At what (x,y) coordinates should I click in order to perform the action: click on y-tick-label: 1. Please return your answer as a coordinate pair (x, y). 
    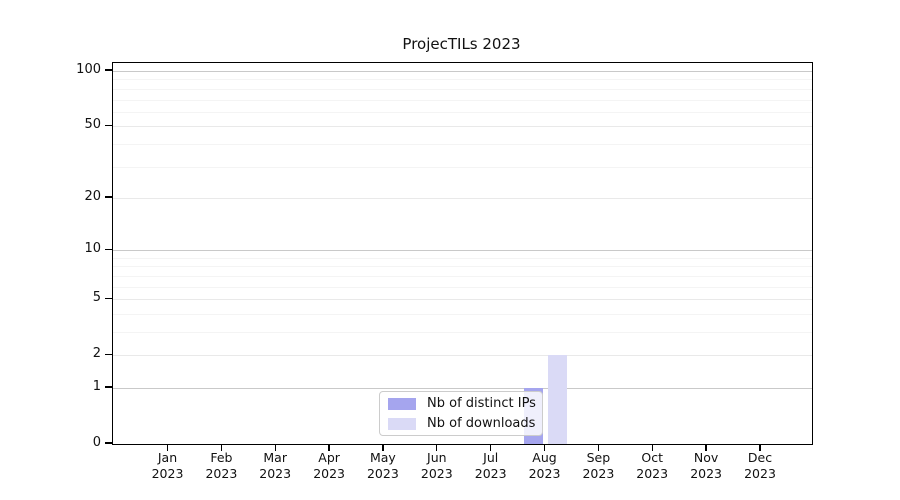
    Looking at the image, I should click on (96, 386).